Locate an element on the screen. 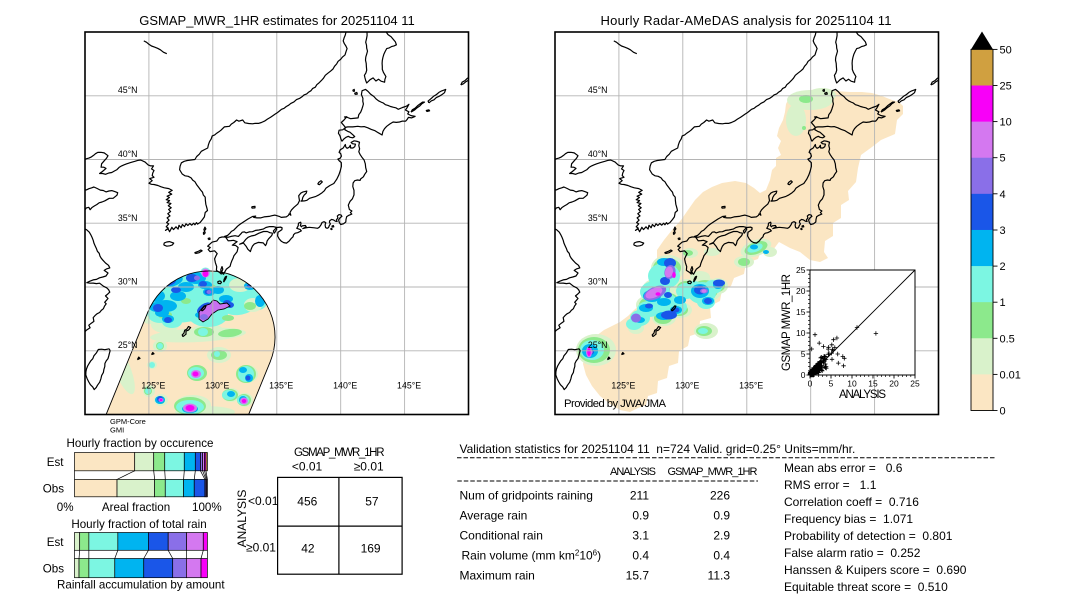 The image size is (1080, 612). svg-text:Hanssen & Kuipers score = 0.6: Hanssen & Kuipers score = 0.690 is located at coordinates (875, 570).